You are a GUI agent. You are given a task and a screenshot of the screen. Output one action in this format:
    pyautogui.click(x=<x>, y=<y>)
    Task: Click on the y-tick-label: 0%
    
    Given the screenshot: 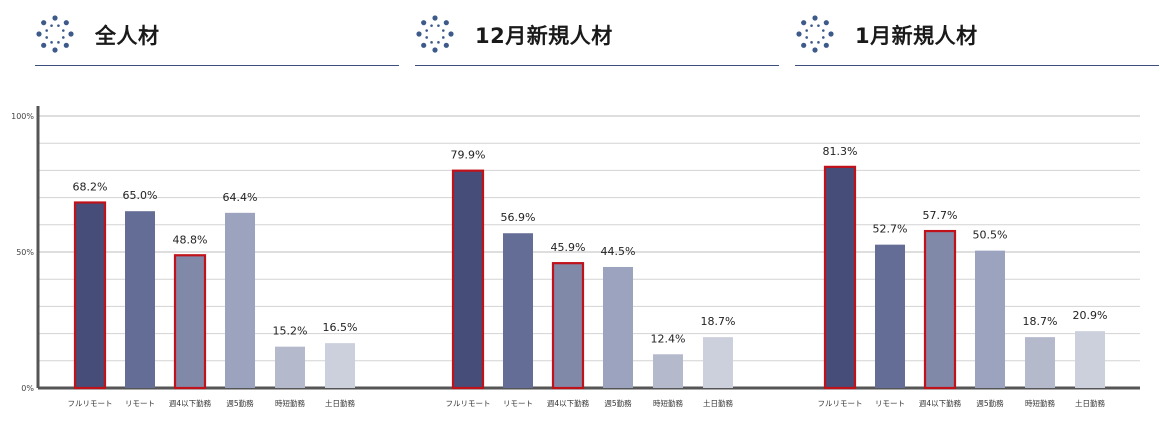 What is the action you would take?
    pyautogui.click(x=27, y=388)
    